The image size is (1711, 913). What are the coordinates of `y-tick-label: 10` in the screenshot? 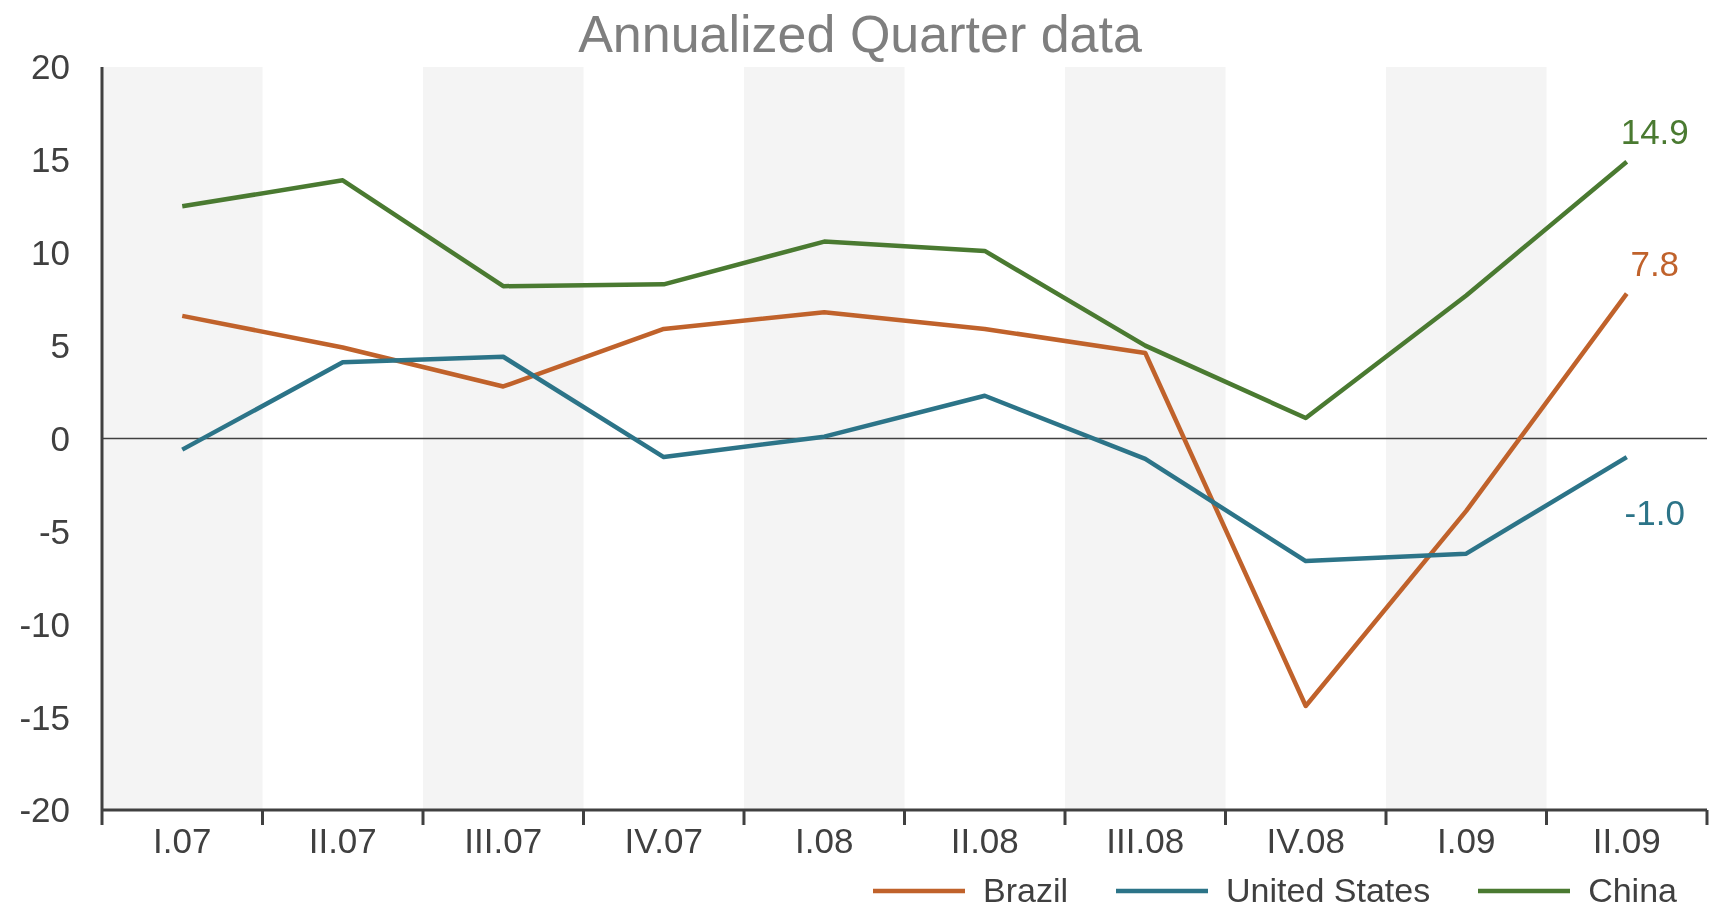 It's located at (50, 253).